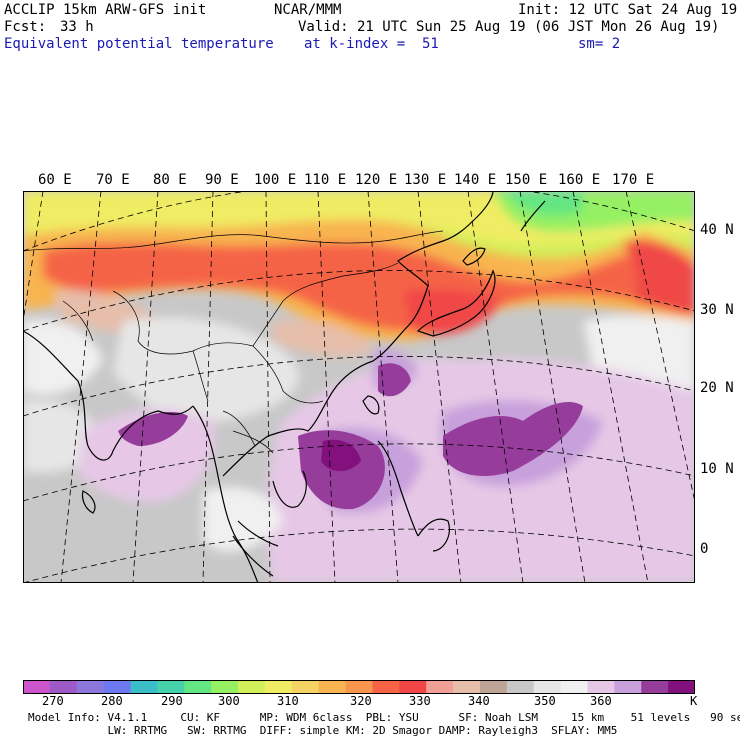 The width and height of the screenshot is (740, 740). What do you see at coordinates (717, 388) in the screenshot?
I see `lat-label: 20 N` at bounding box center [717, 388].